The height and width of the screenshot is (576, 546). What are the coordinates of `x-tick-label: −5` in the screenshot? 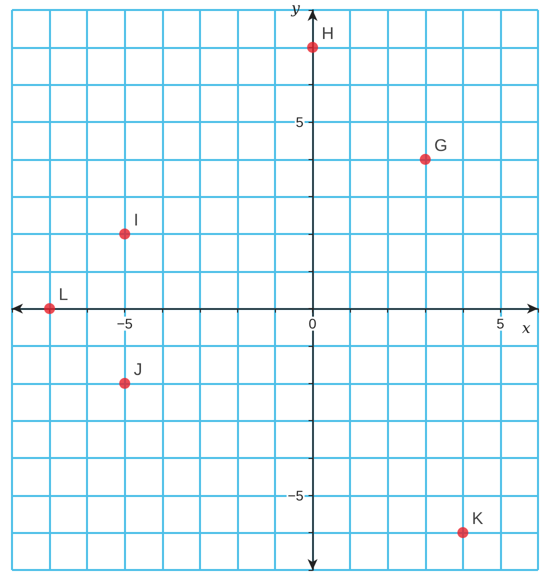 It's located at (124, 324).